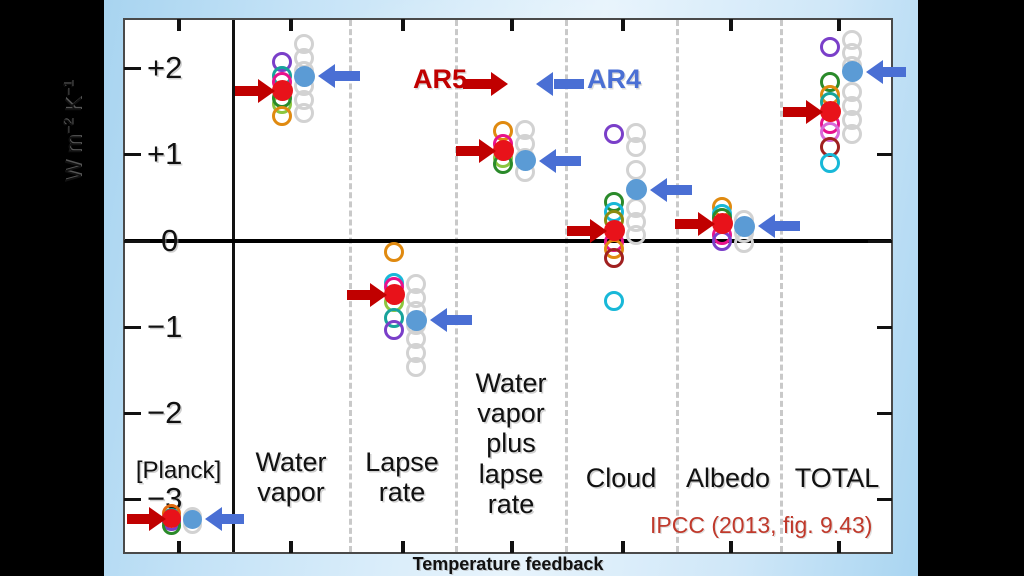  I want to click on category-label-planck: [Planck], so click(178, 471).